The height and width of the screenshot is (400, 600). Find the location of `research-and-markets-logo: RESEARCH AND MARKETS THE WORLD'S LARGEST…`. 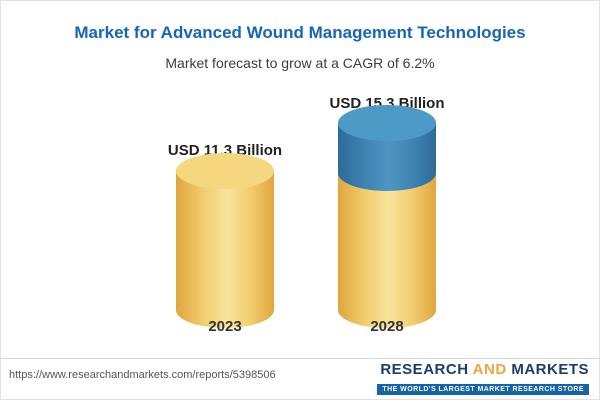

research-and-markets-logo: RESEARCH AND MARKETS THE WORLD'S LARGEST… is located at coordinates (483, 379).